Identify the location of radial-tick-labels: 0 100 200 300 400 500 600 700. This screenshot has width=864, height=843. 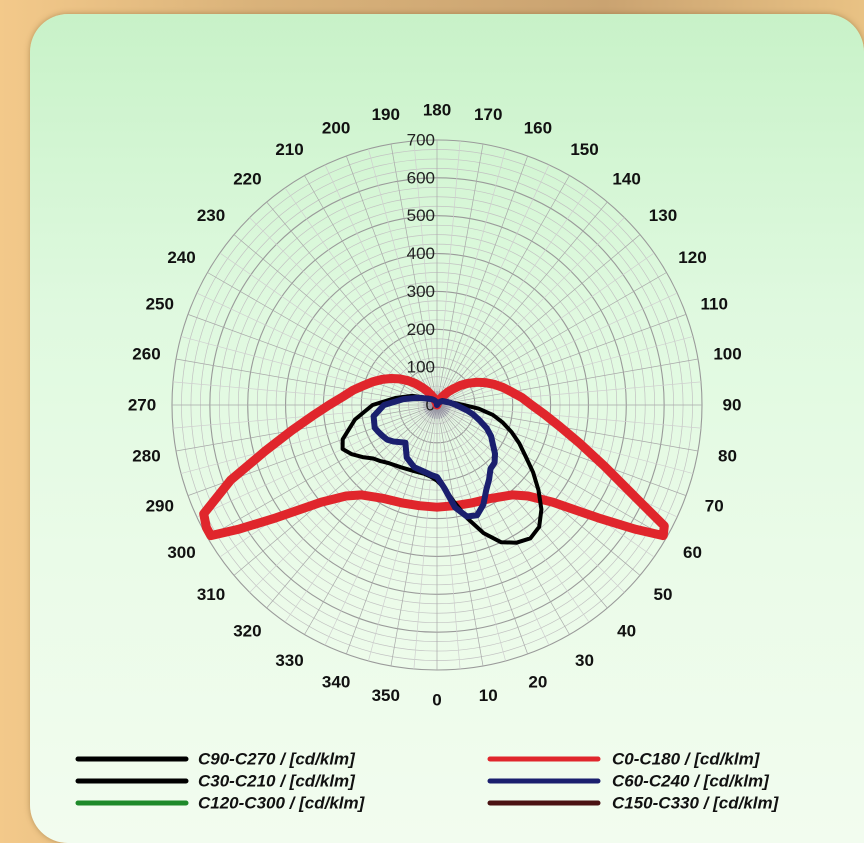
(421, 273).